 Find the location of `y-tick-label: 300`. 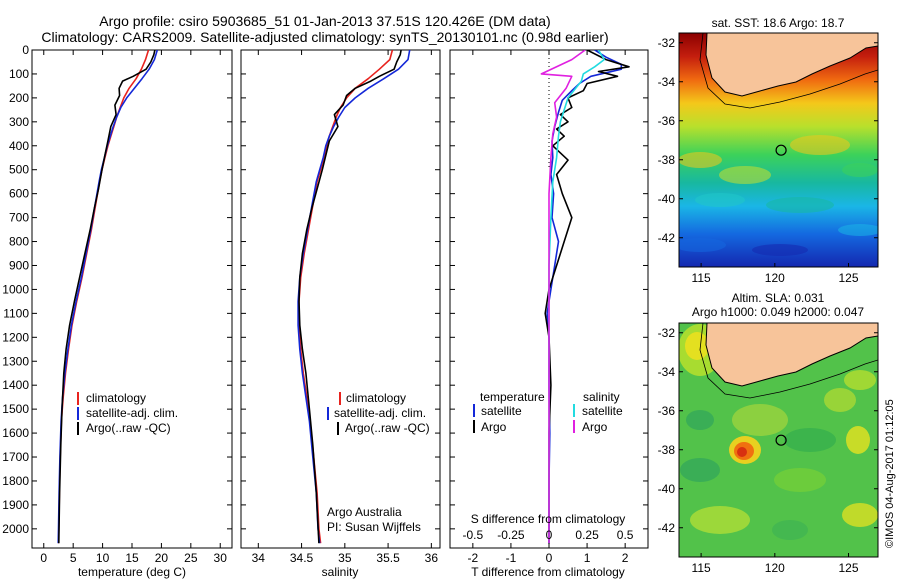

y-tick-label: 300 is located at coordinates (19, 122).